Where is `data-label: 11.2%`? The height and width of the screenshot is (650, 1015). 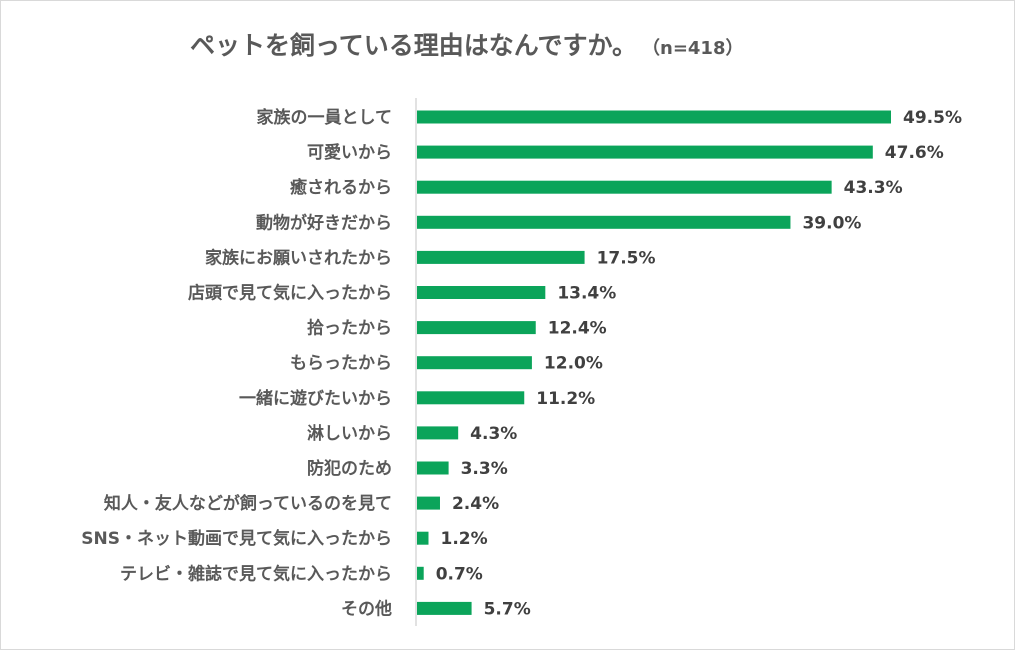 data-label: 11.2% is located at coordinates (565, 399).